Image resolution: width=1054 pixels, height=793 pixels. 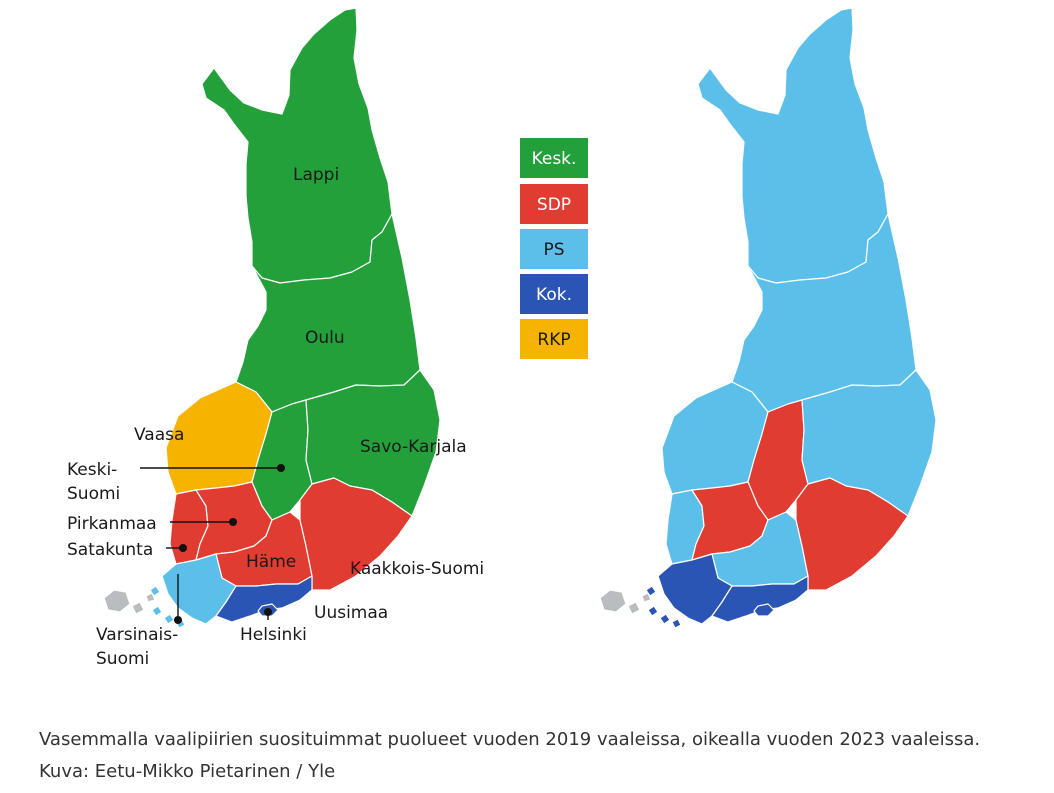 I want to click on legend-swatch-kesk, so click(x=554, y=158).